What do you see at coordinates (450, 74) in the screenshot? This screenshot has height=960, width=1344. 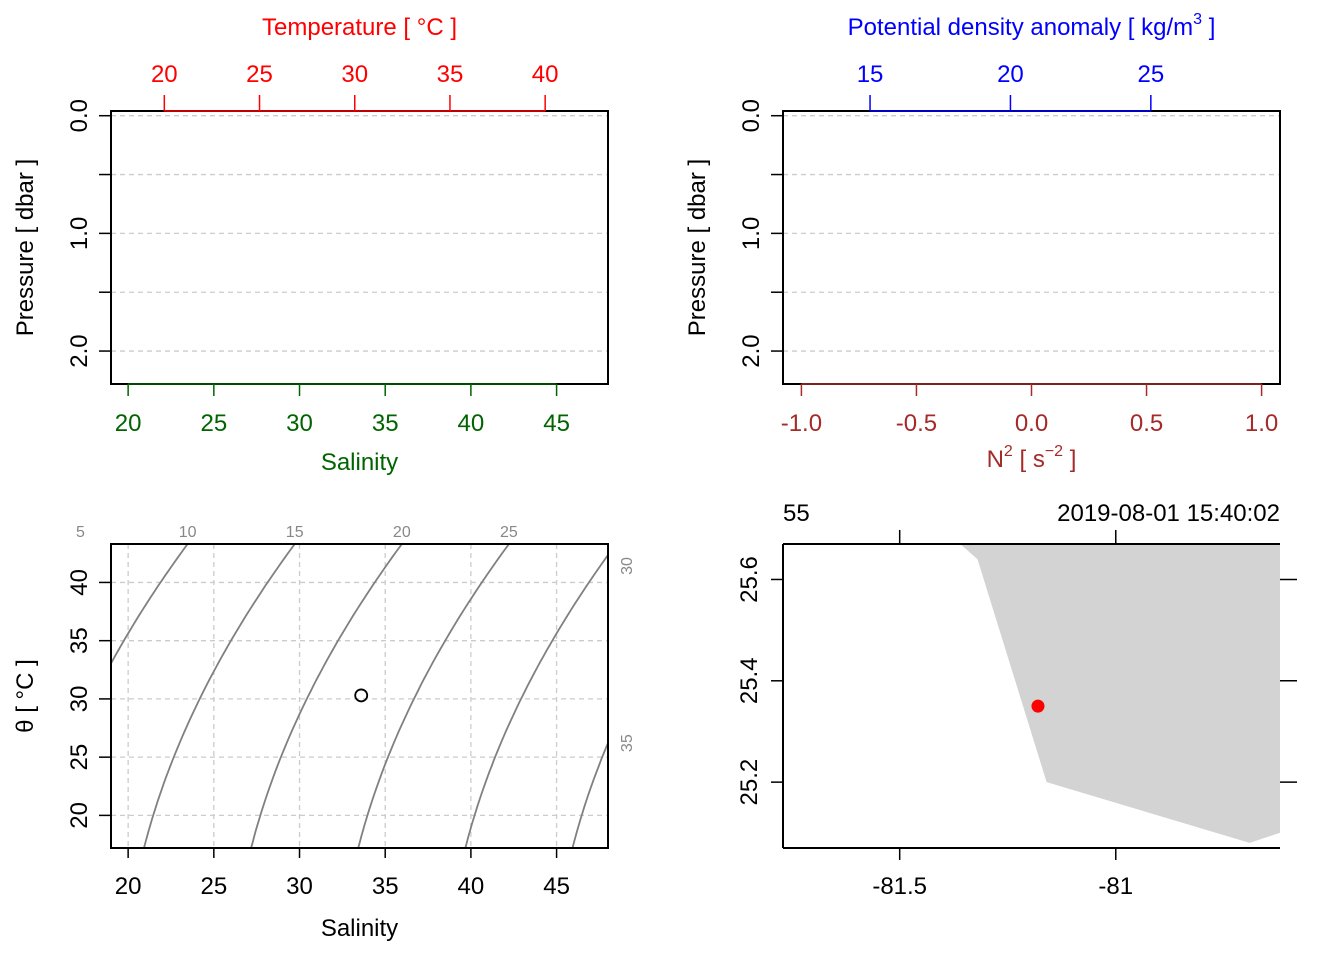 I see `x-top-tick-label: 35` at bounding box center [450, 74].